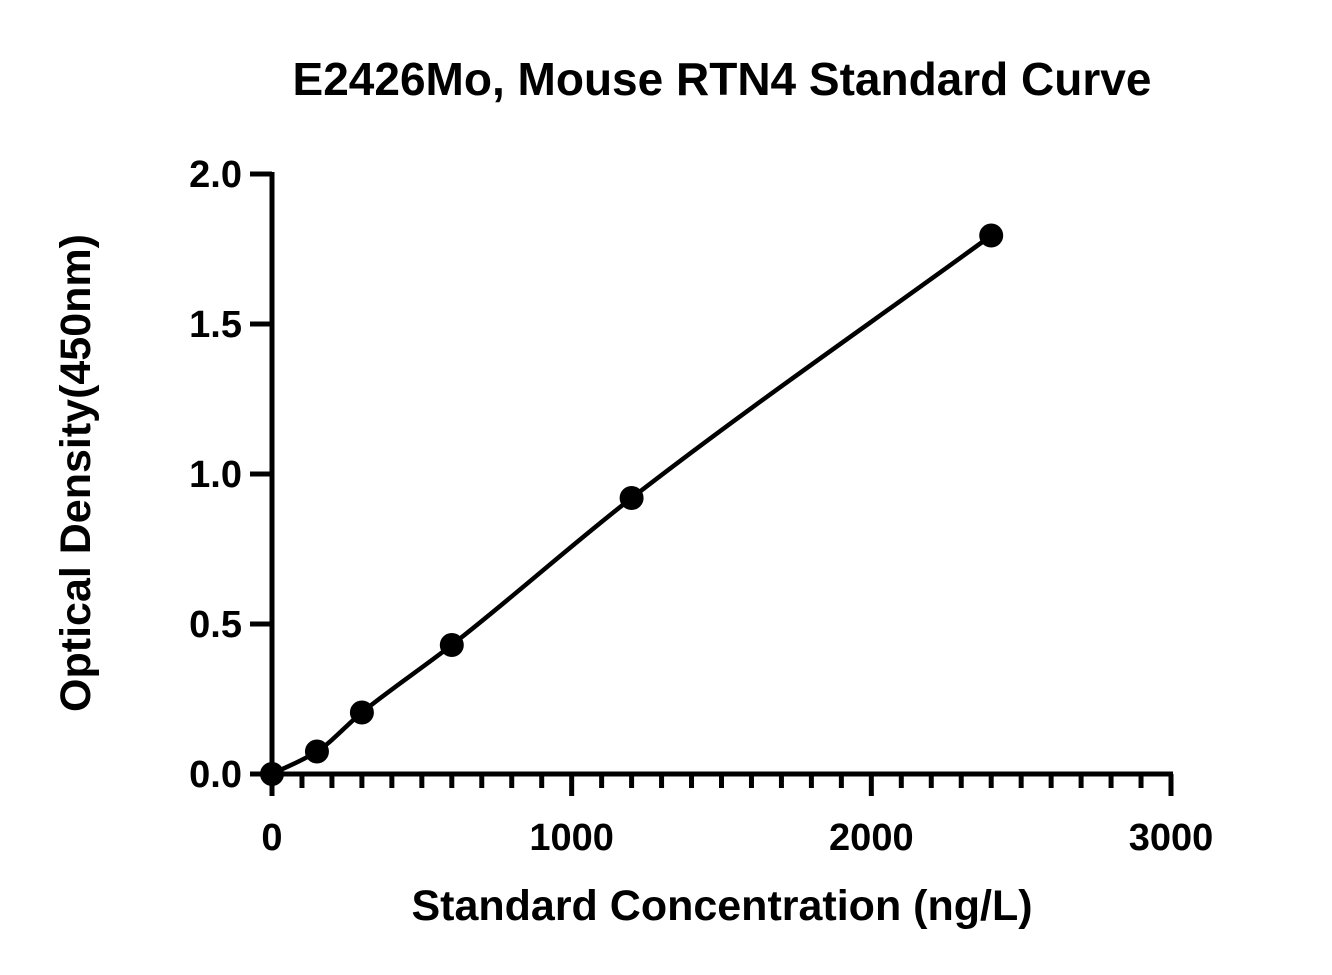  What do you see at coordinates (1171, 838) in the screenshot?
I see `x-tick-label: 3000` at bounding box center [1171, 838].